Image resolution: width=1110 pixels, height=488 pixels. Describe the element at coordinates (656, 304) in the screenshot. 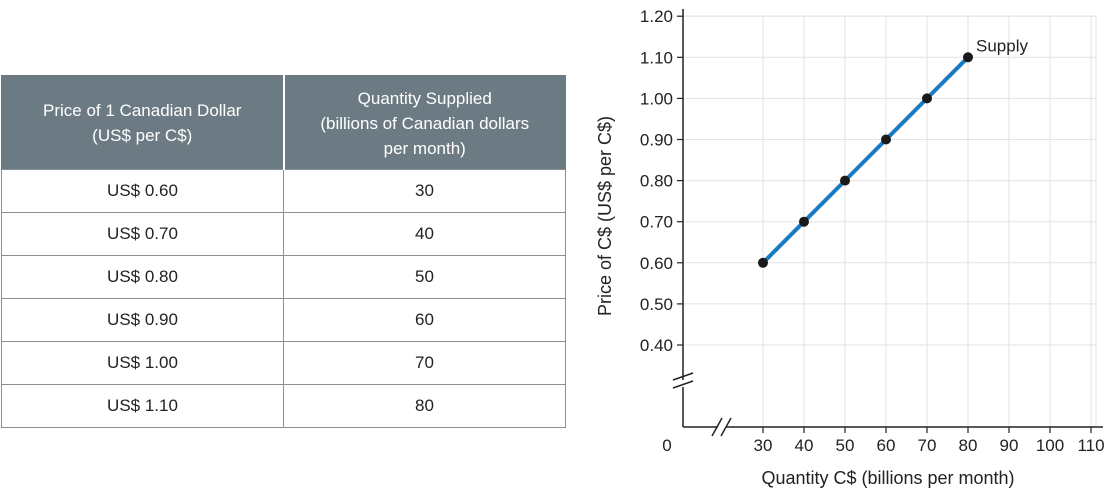

I see `y-tick-label: 0.50` at that location.